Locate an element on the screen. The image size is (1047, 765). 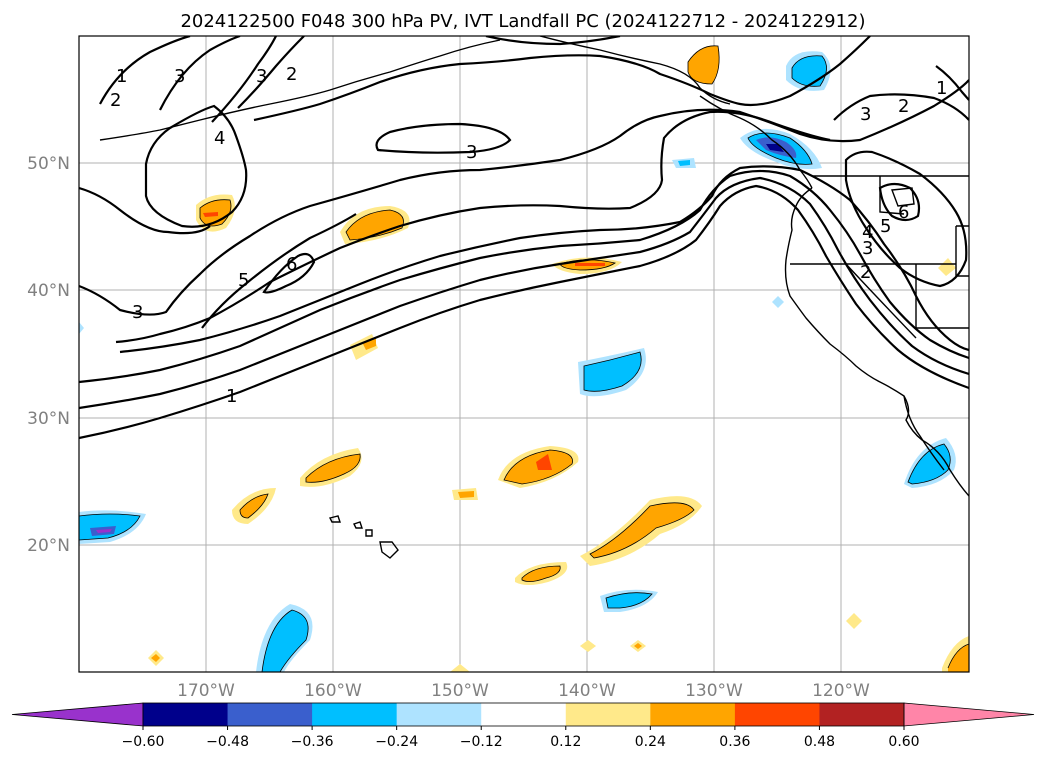
colorbar-tick-label: 0.12 is located at coordinates (565, 742).